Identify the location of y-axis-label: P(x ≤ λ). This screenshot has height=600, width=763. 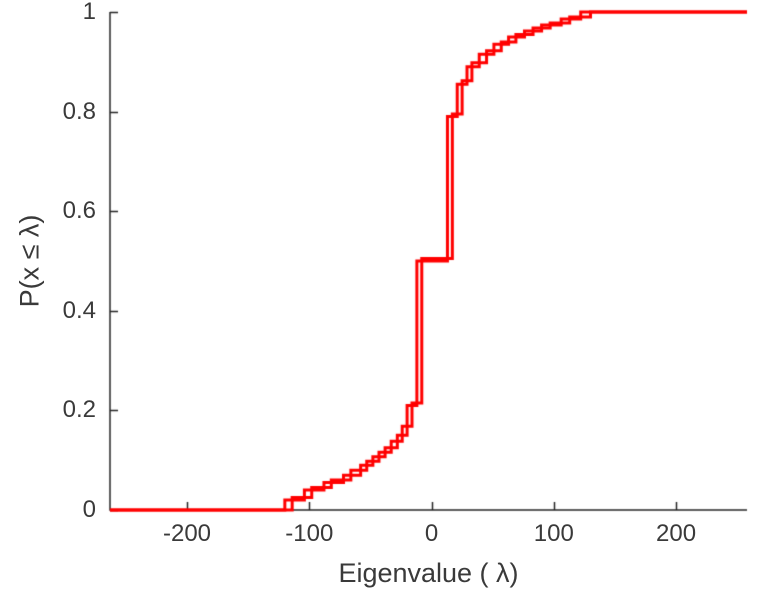
(29, 261).